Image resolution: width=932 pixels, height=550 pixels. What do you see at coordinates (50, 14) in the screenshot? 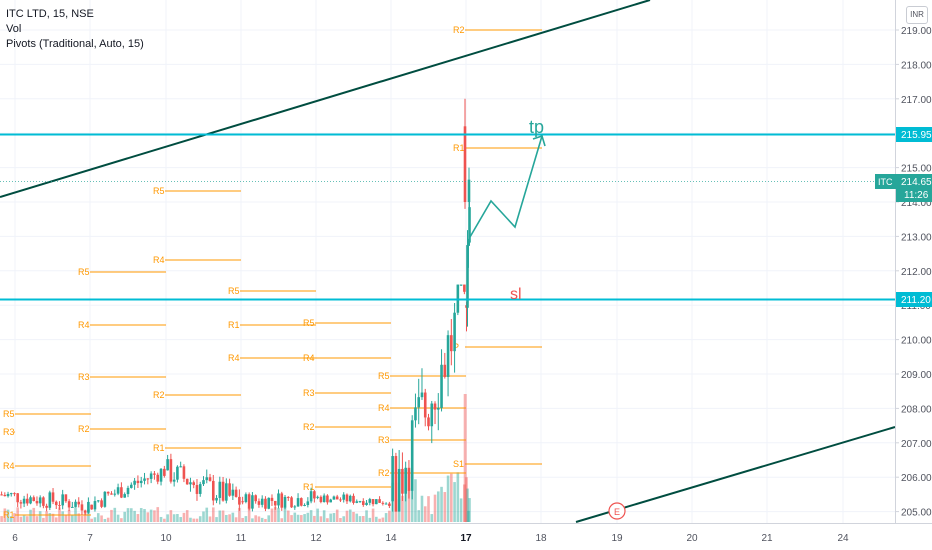
I see `symbol-title: ITC LTD, 15, NSE` at bounding box center [50, 14].